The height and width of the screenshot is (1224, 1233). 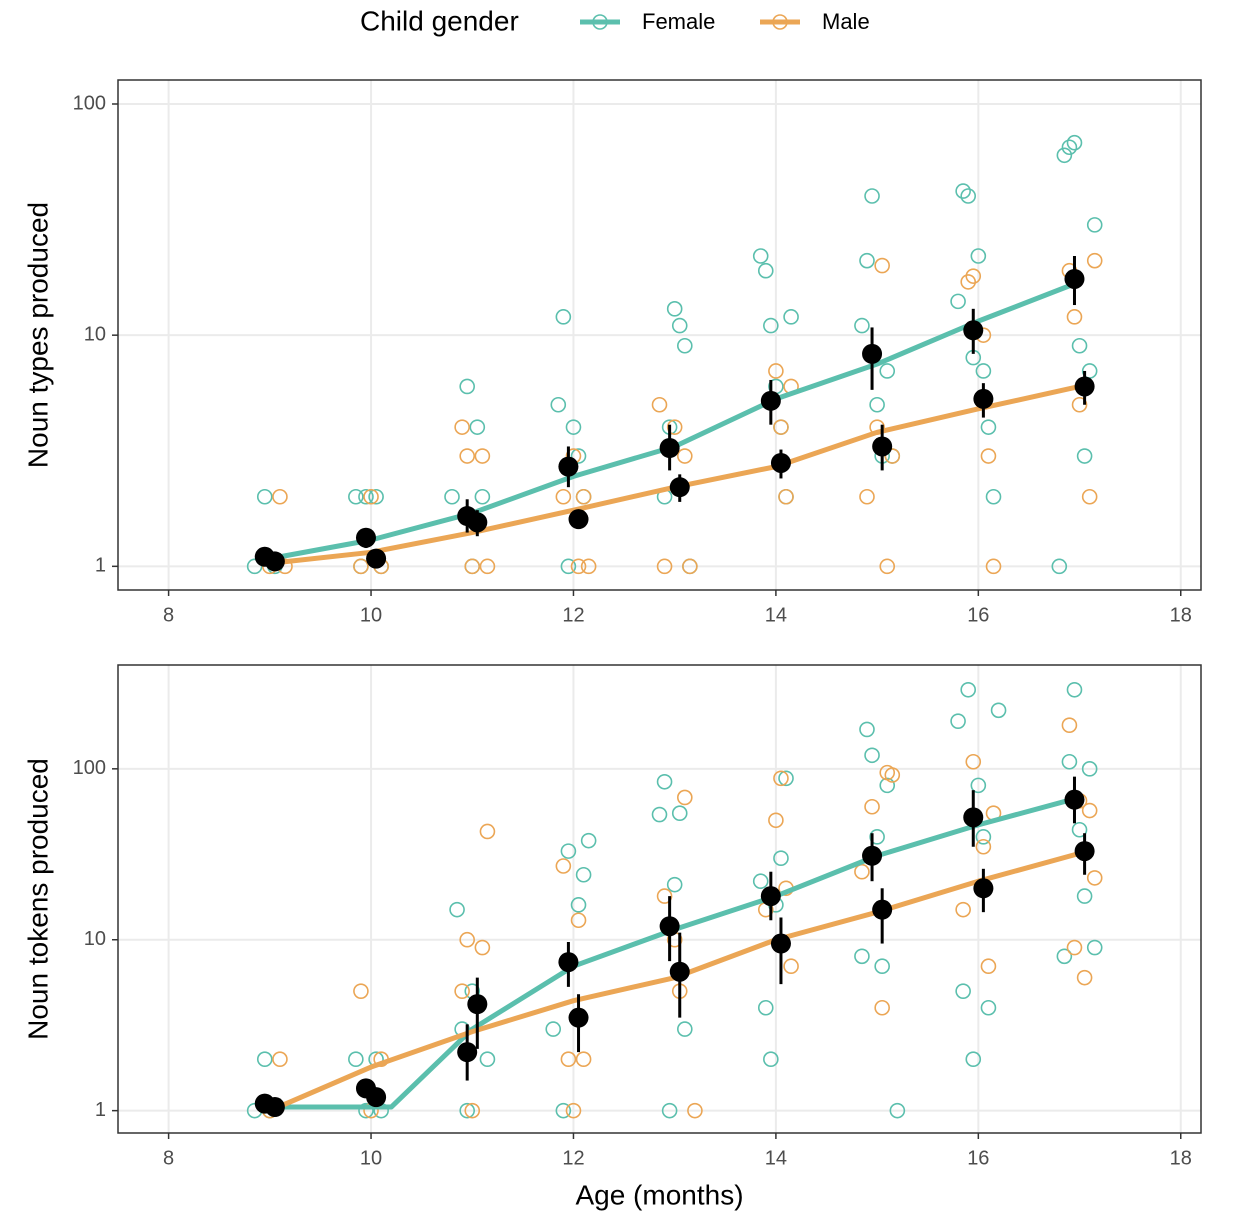 What do you see at coordinates (846, 21) in the screenshot?
I see `legend-label: Male` at bounding box center [846, 21].